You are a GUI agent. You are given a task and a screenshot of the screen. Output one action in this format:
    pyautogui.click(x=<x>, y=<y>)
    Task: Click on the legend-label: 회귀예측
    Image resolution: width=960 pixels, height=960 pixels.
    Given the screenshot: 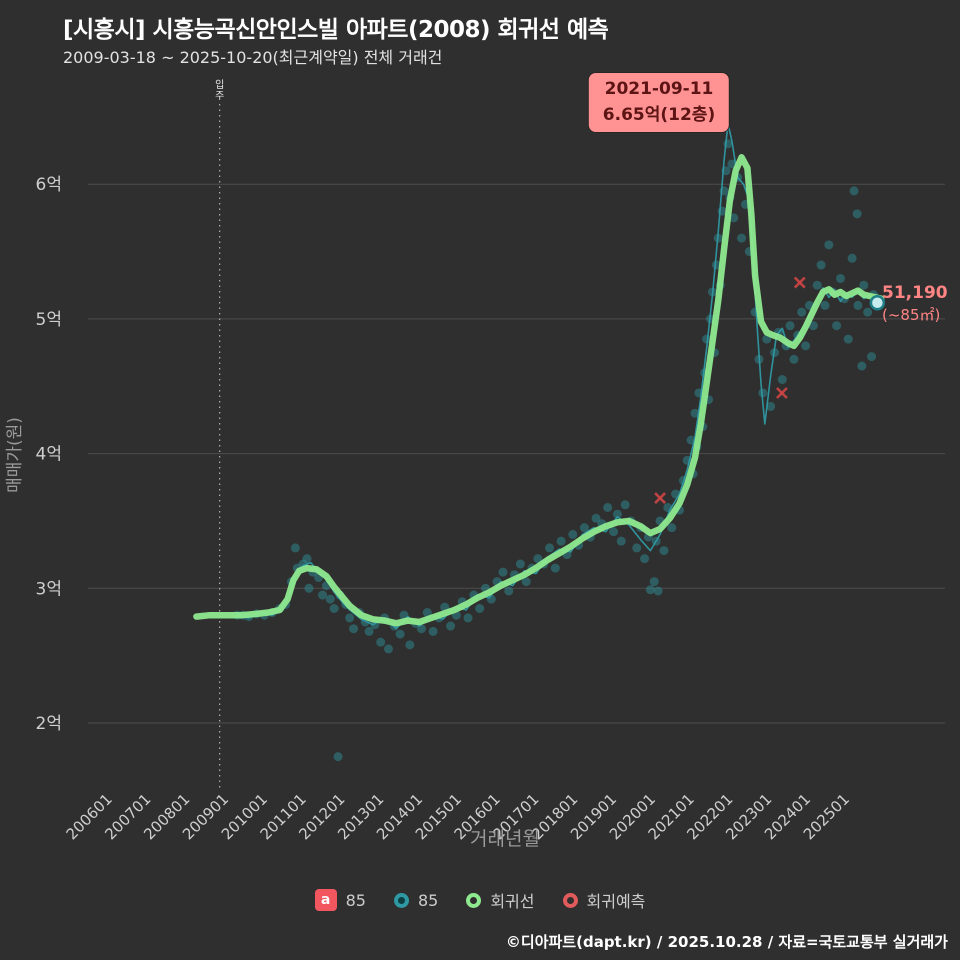 What is the action you would take?
    pyautogui.click(x=616, y=901)
    